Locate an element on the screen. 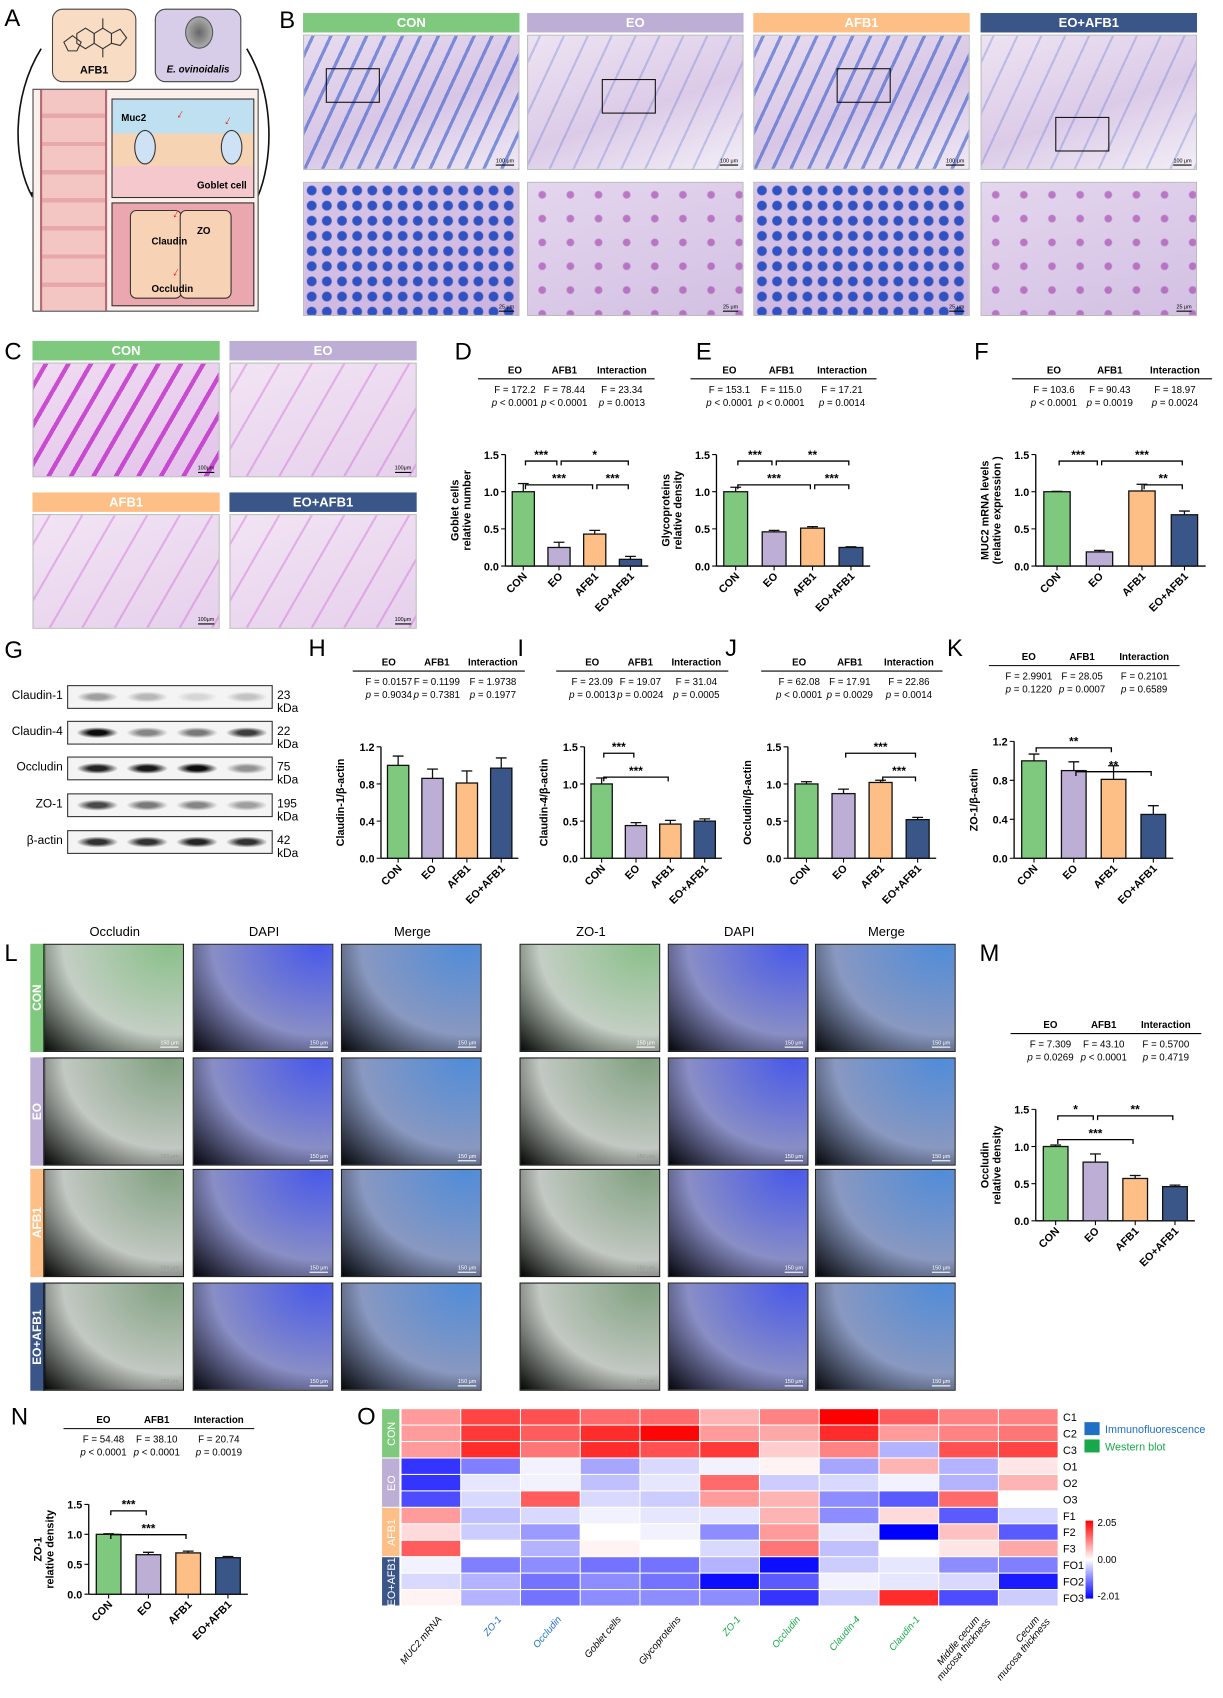 This screenshot has width=1223, height=1698. legend-swatch-western-blot is located at coordinates (1092, 1446).